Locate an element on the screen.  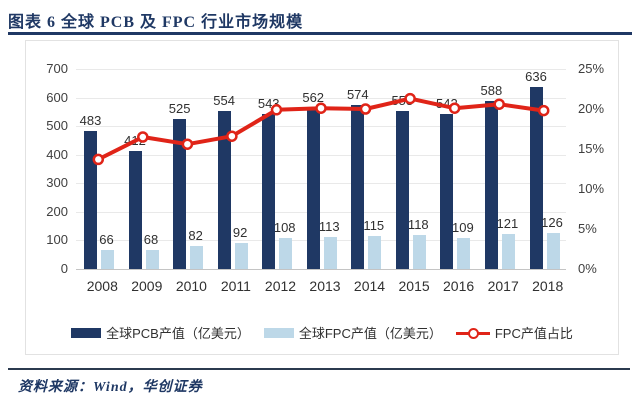
x-axis-label: 2018 is located at coordinates (548, 286).